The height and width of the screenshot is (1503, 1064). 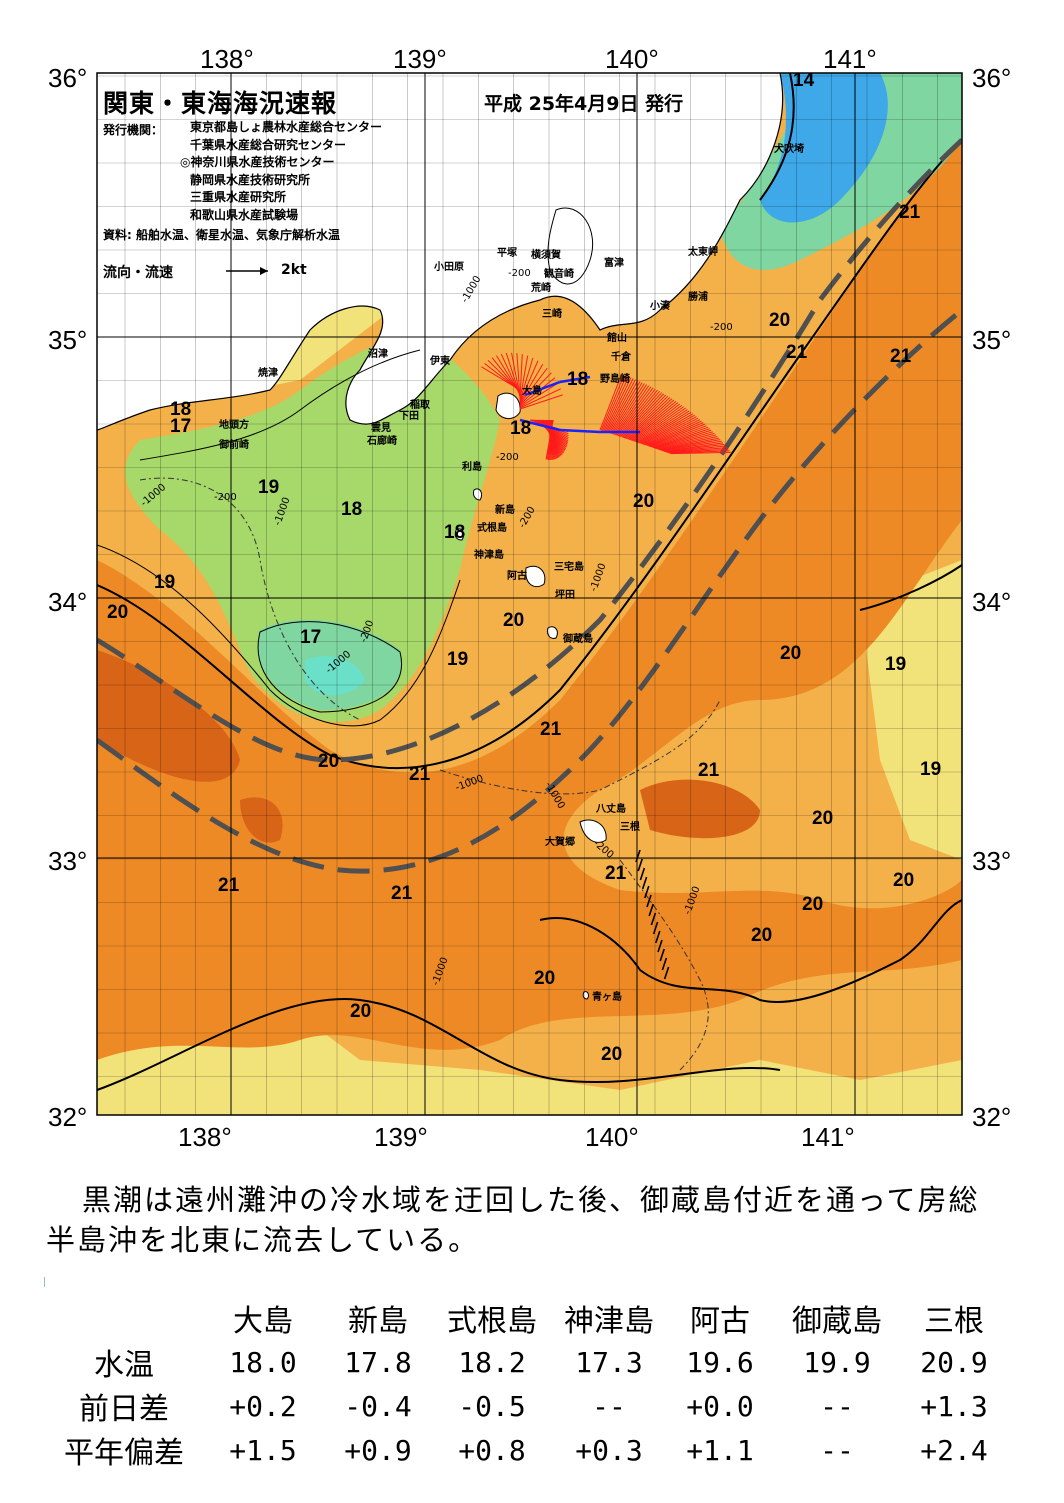 I want to click on data-source: 資料: 船舶水温、衛星水温、気象庁解析水温, so click(x=221, y=235).